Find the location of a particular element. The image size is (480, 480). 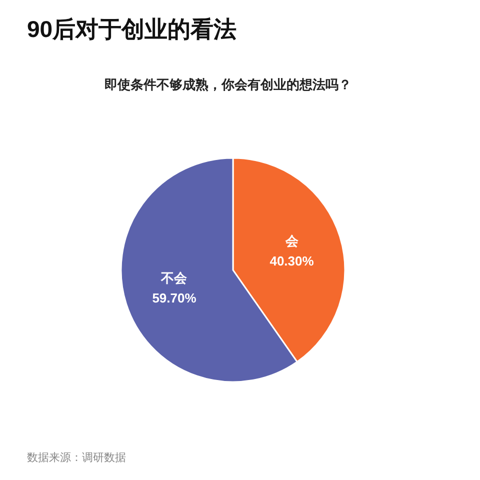

data-label: 59.70% is located at coordinates (174, 298).